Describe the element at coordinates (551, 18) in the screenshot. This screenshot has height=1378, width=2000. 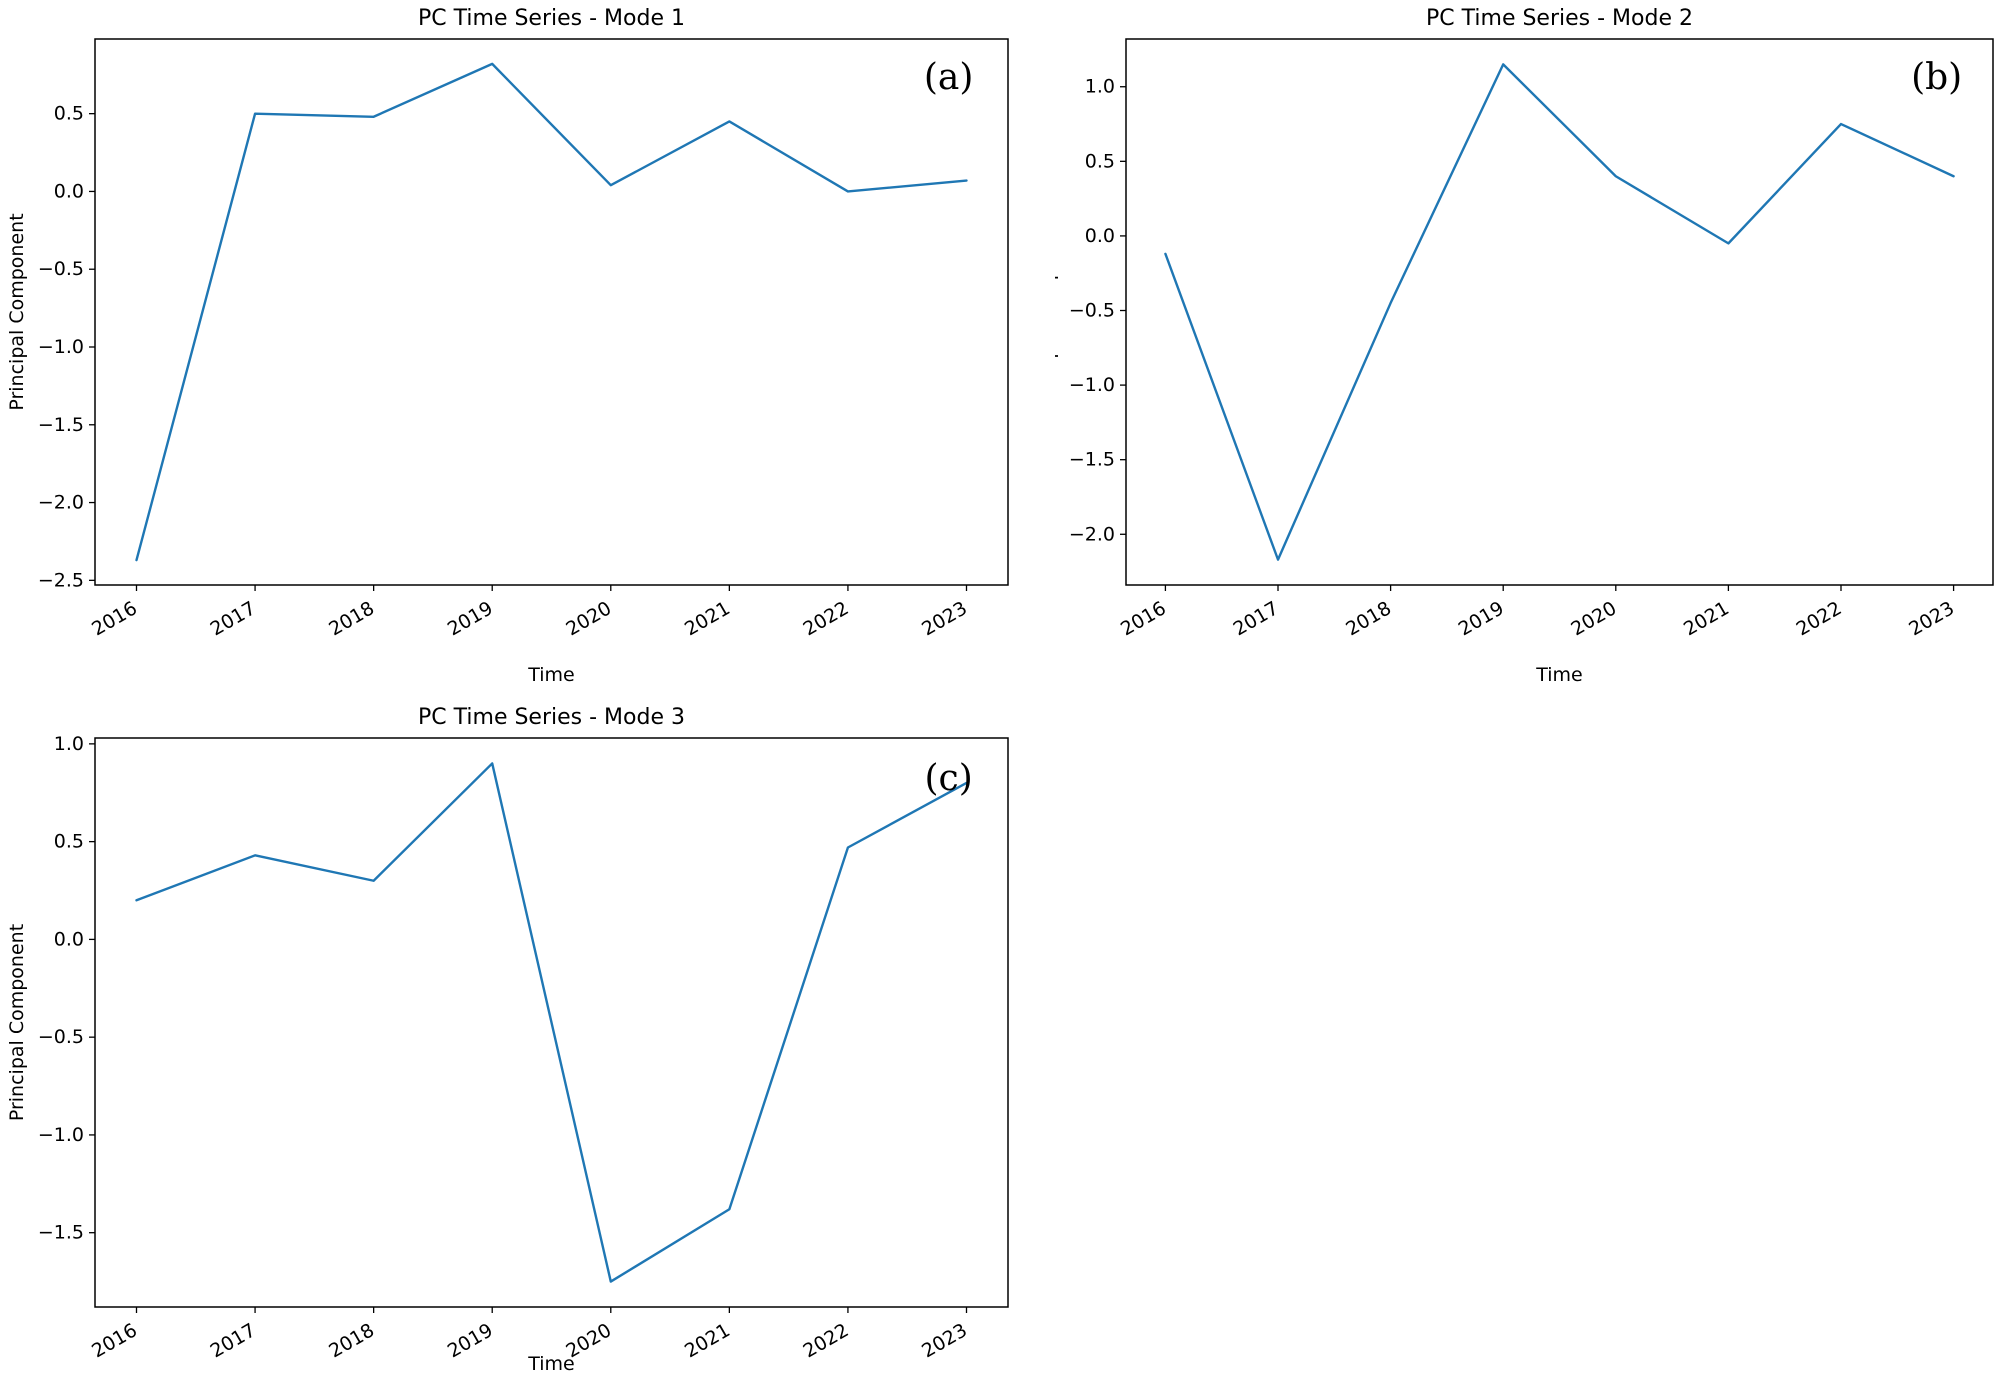
I see `chart-title: PC Time Series - Mode 1` at that location.